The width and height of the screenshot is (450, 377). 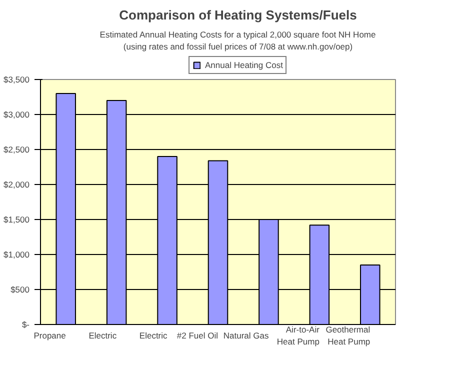 What do you see at coordinates (26, 325) in the screenshot?
I see `y-tick-label: $-` at bounding box center [26, 325].